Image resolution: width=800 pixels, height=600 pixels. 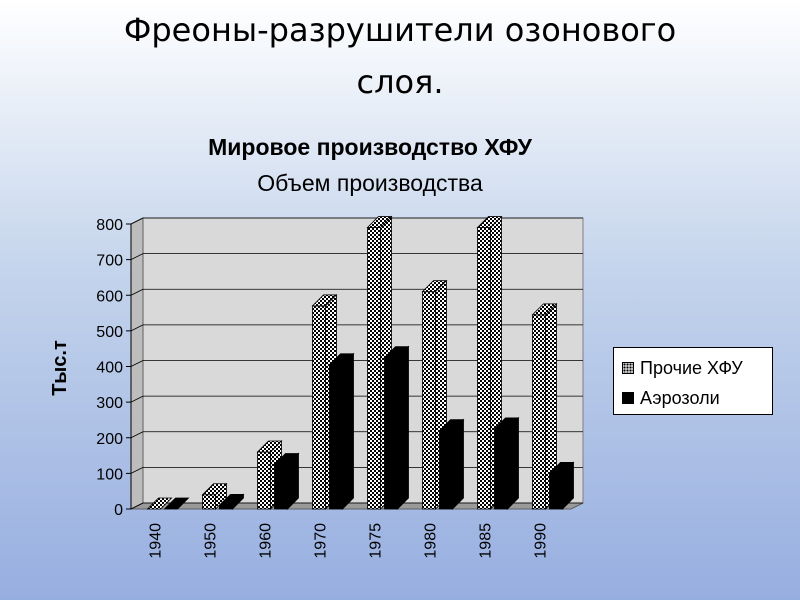 What do you see at coordinates (60, 368) in the screenshot?
I see `y-axis-label: Тыс.т` at bounding box center [60, 368].